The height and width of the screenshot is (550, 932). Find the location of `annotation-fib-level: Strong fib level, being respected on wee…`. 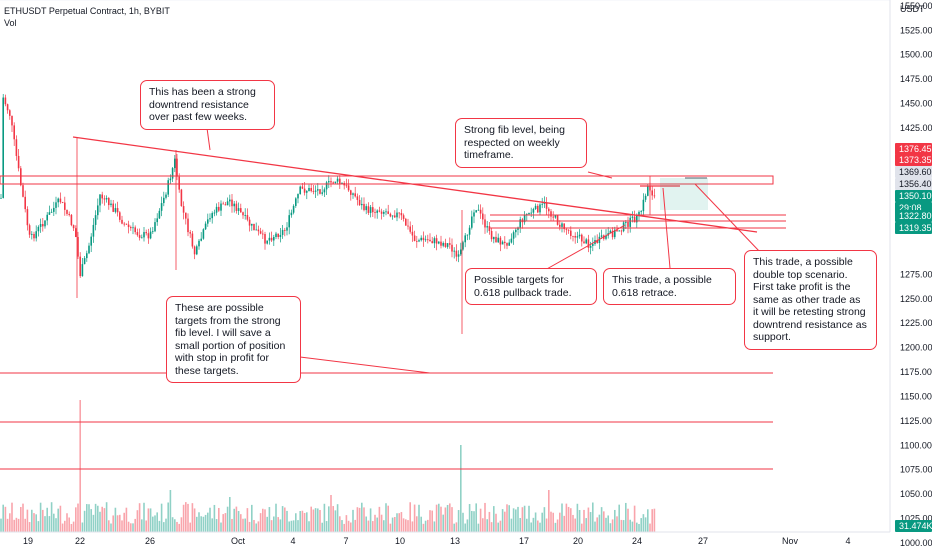

annotation-fib-level: Strong fib level, being respected on wee… is located at coordinates (521, 143).